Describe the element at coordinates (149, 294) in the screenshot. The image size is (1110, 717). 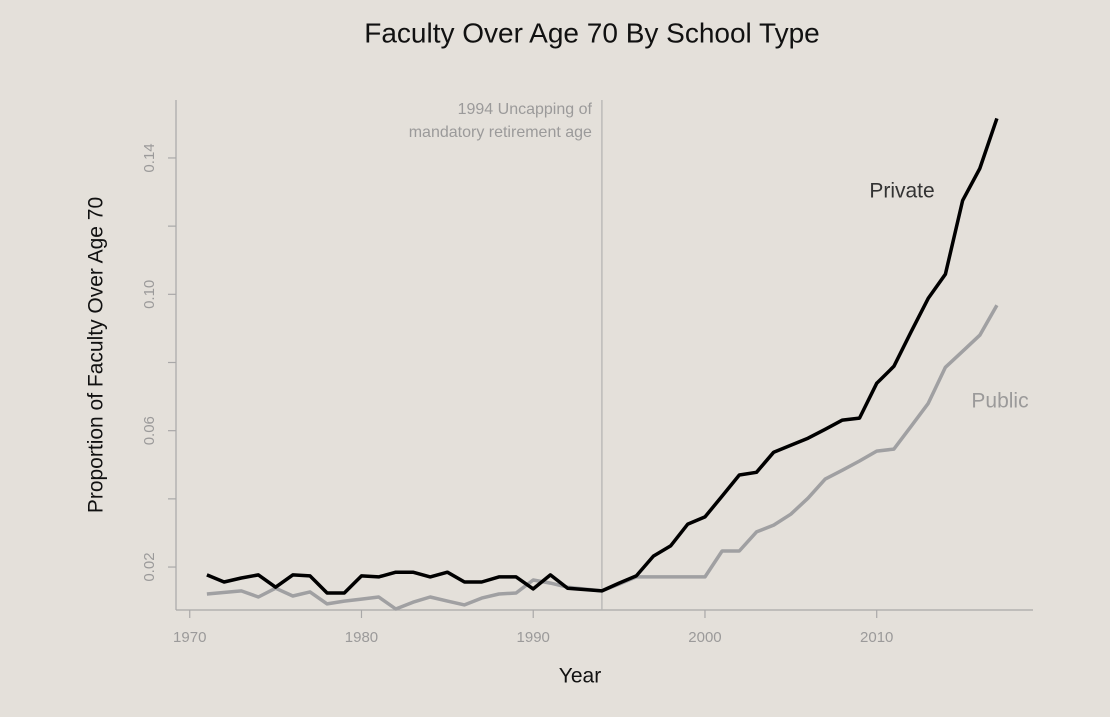
I see `y-tick-label: 0.10` at that location.